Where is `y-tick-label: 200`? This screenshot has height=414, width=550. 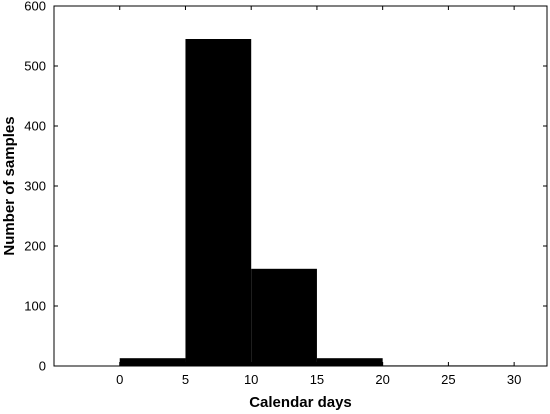 y-tick-label: 200 is located at coordinates (35, 246).